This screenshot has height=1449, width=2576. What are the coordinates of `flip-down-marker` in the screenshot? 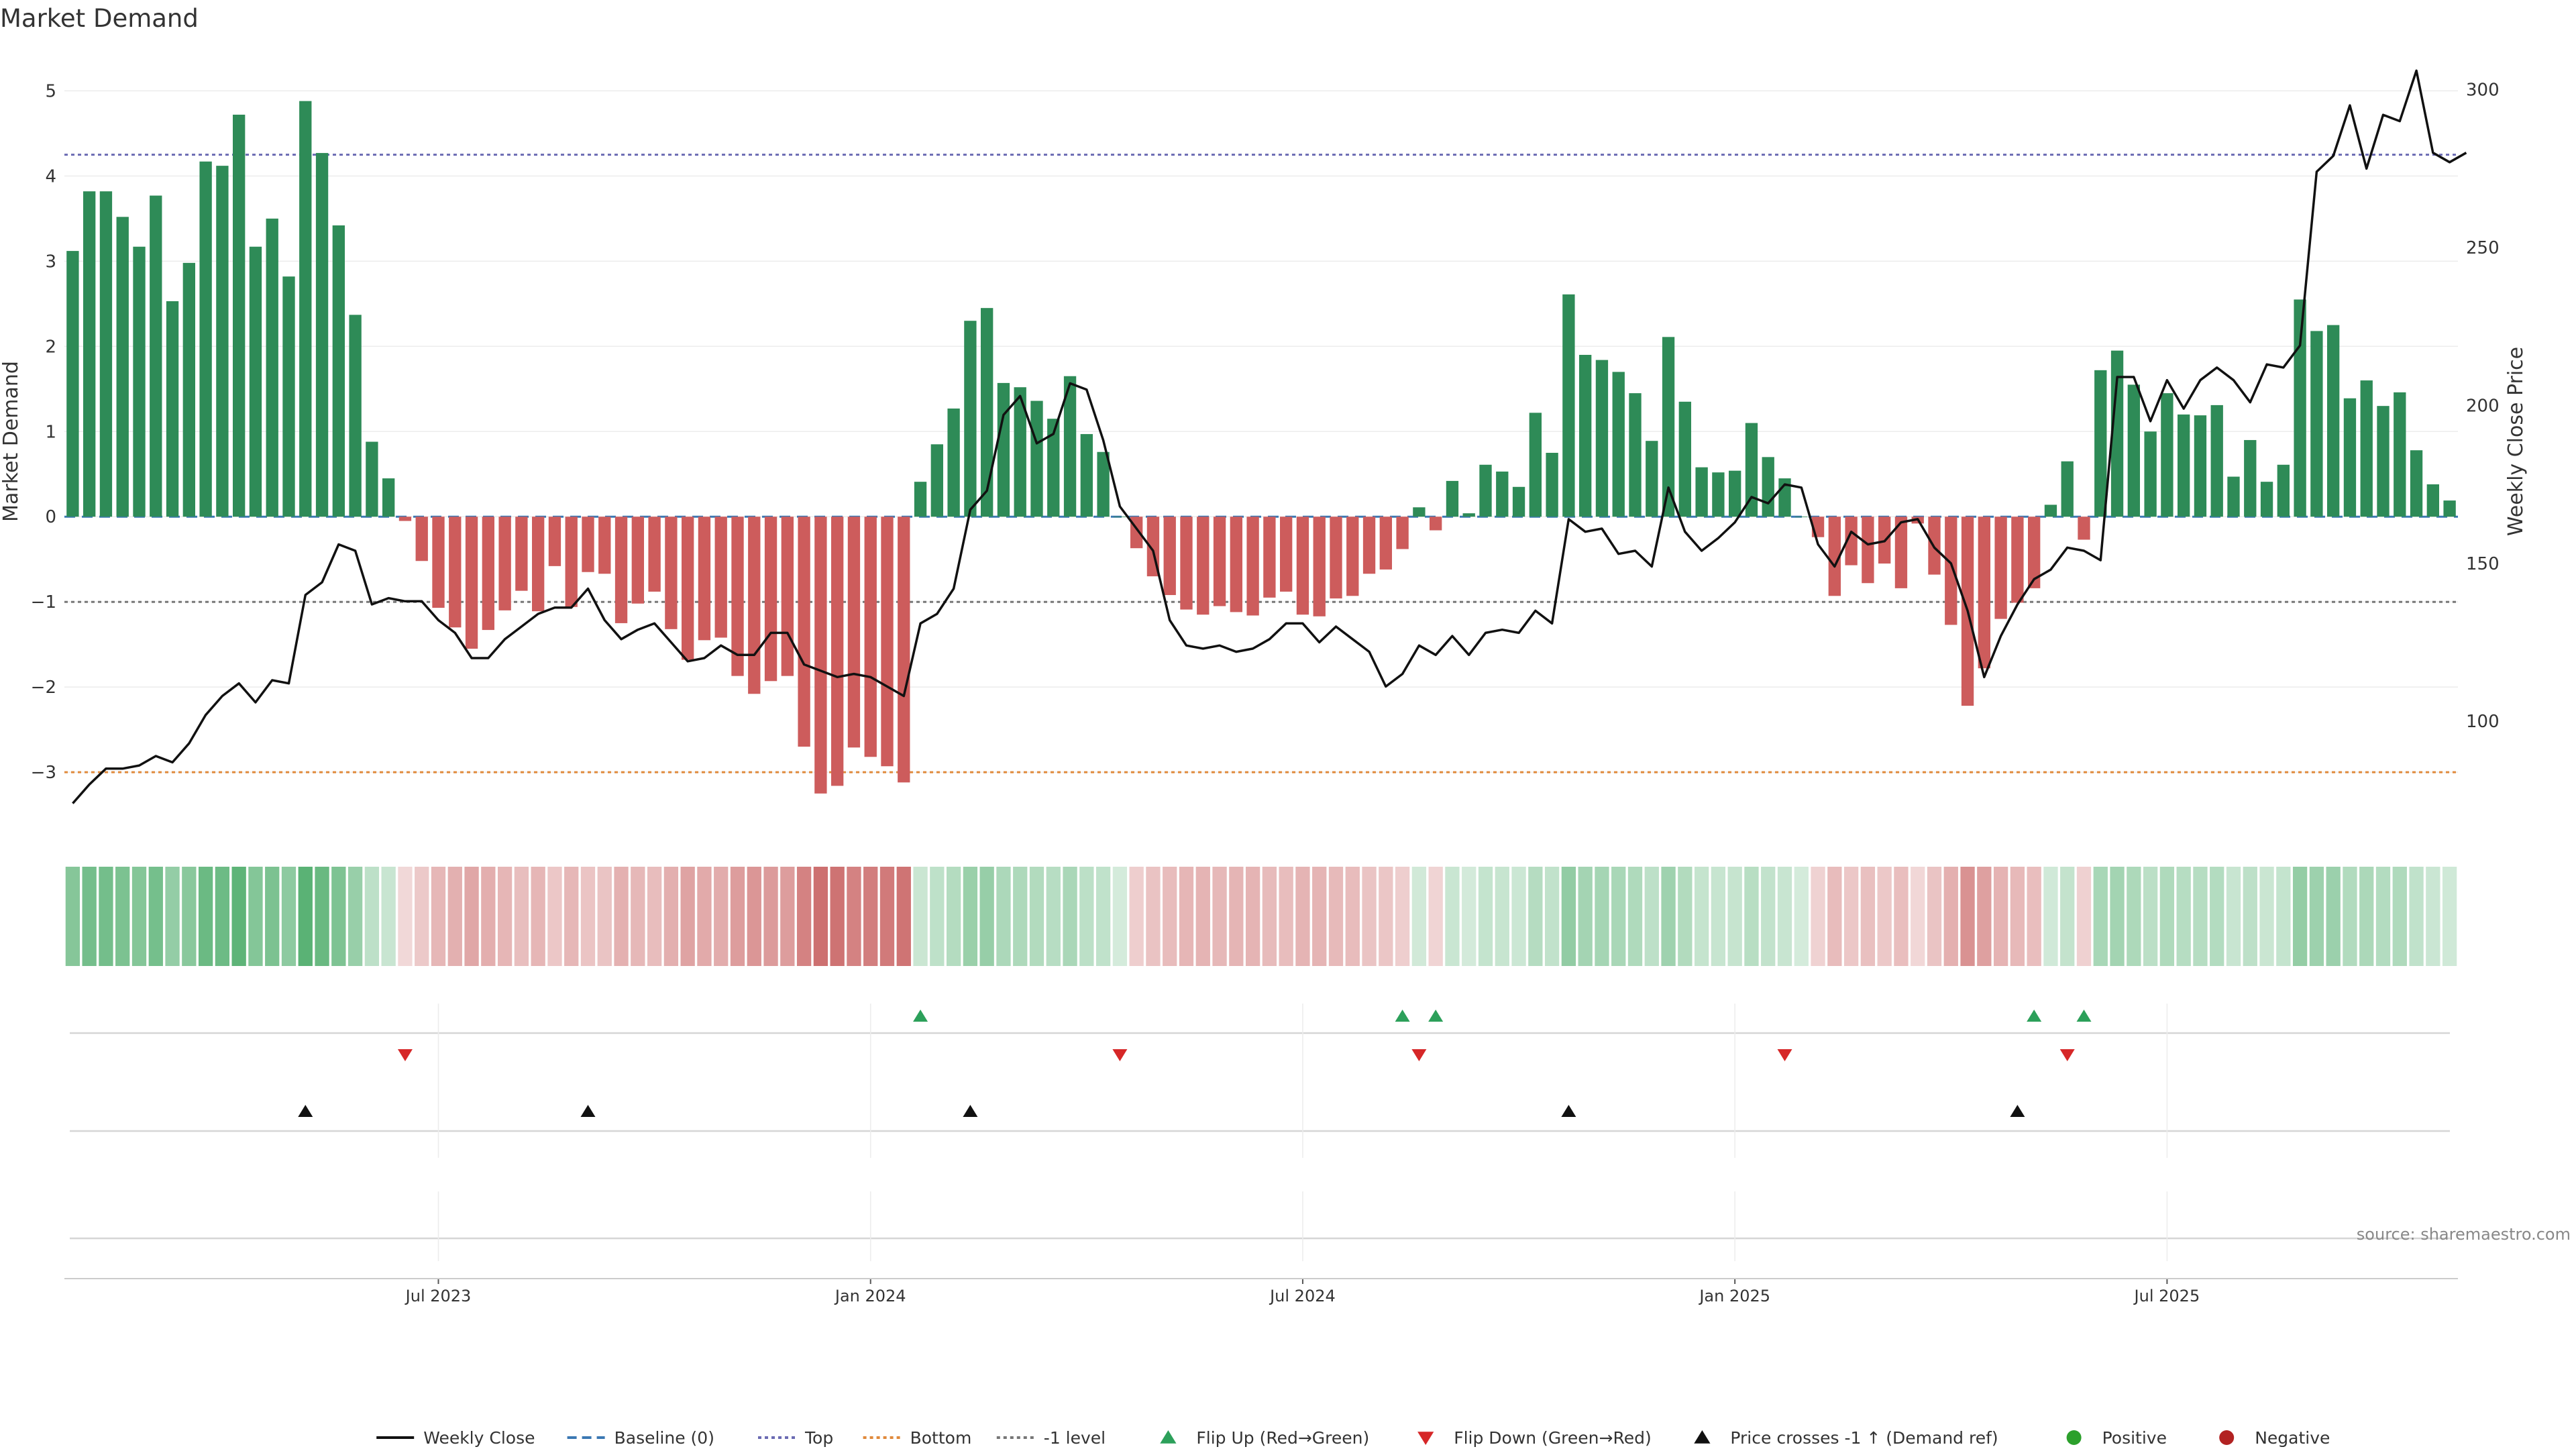 It's located at (2067, 1055).